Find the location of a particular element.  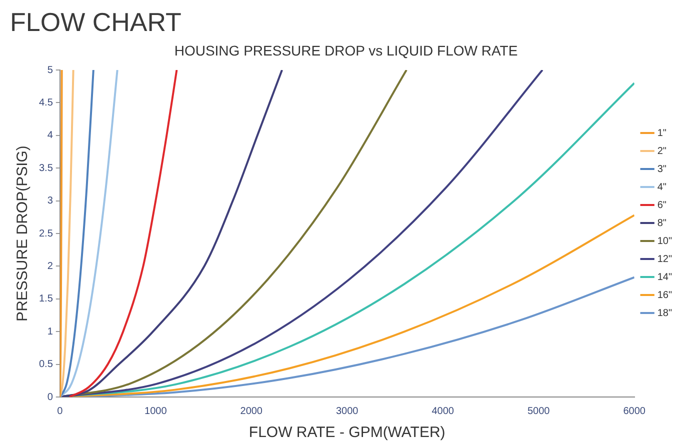

legend-label: 6" is located at coordinates (662, 205).